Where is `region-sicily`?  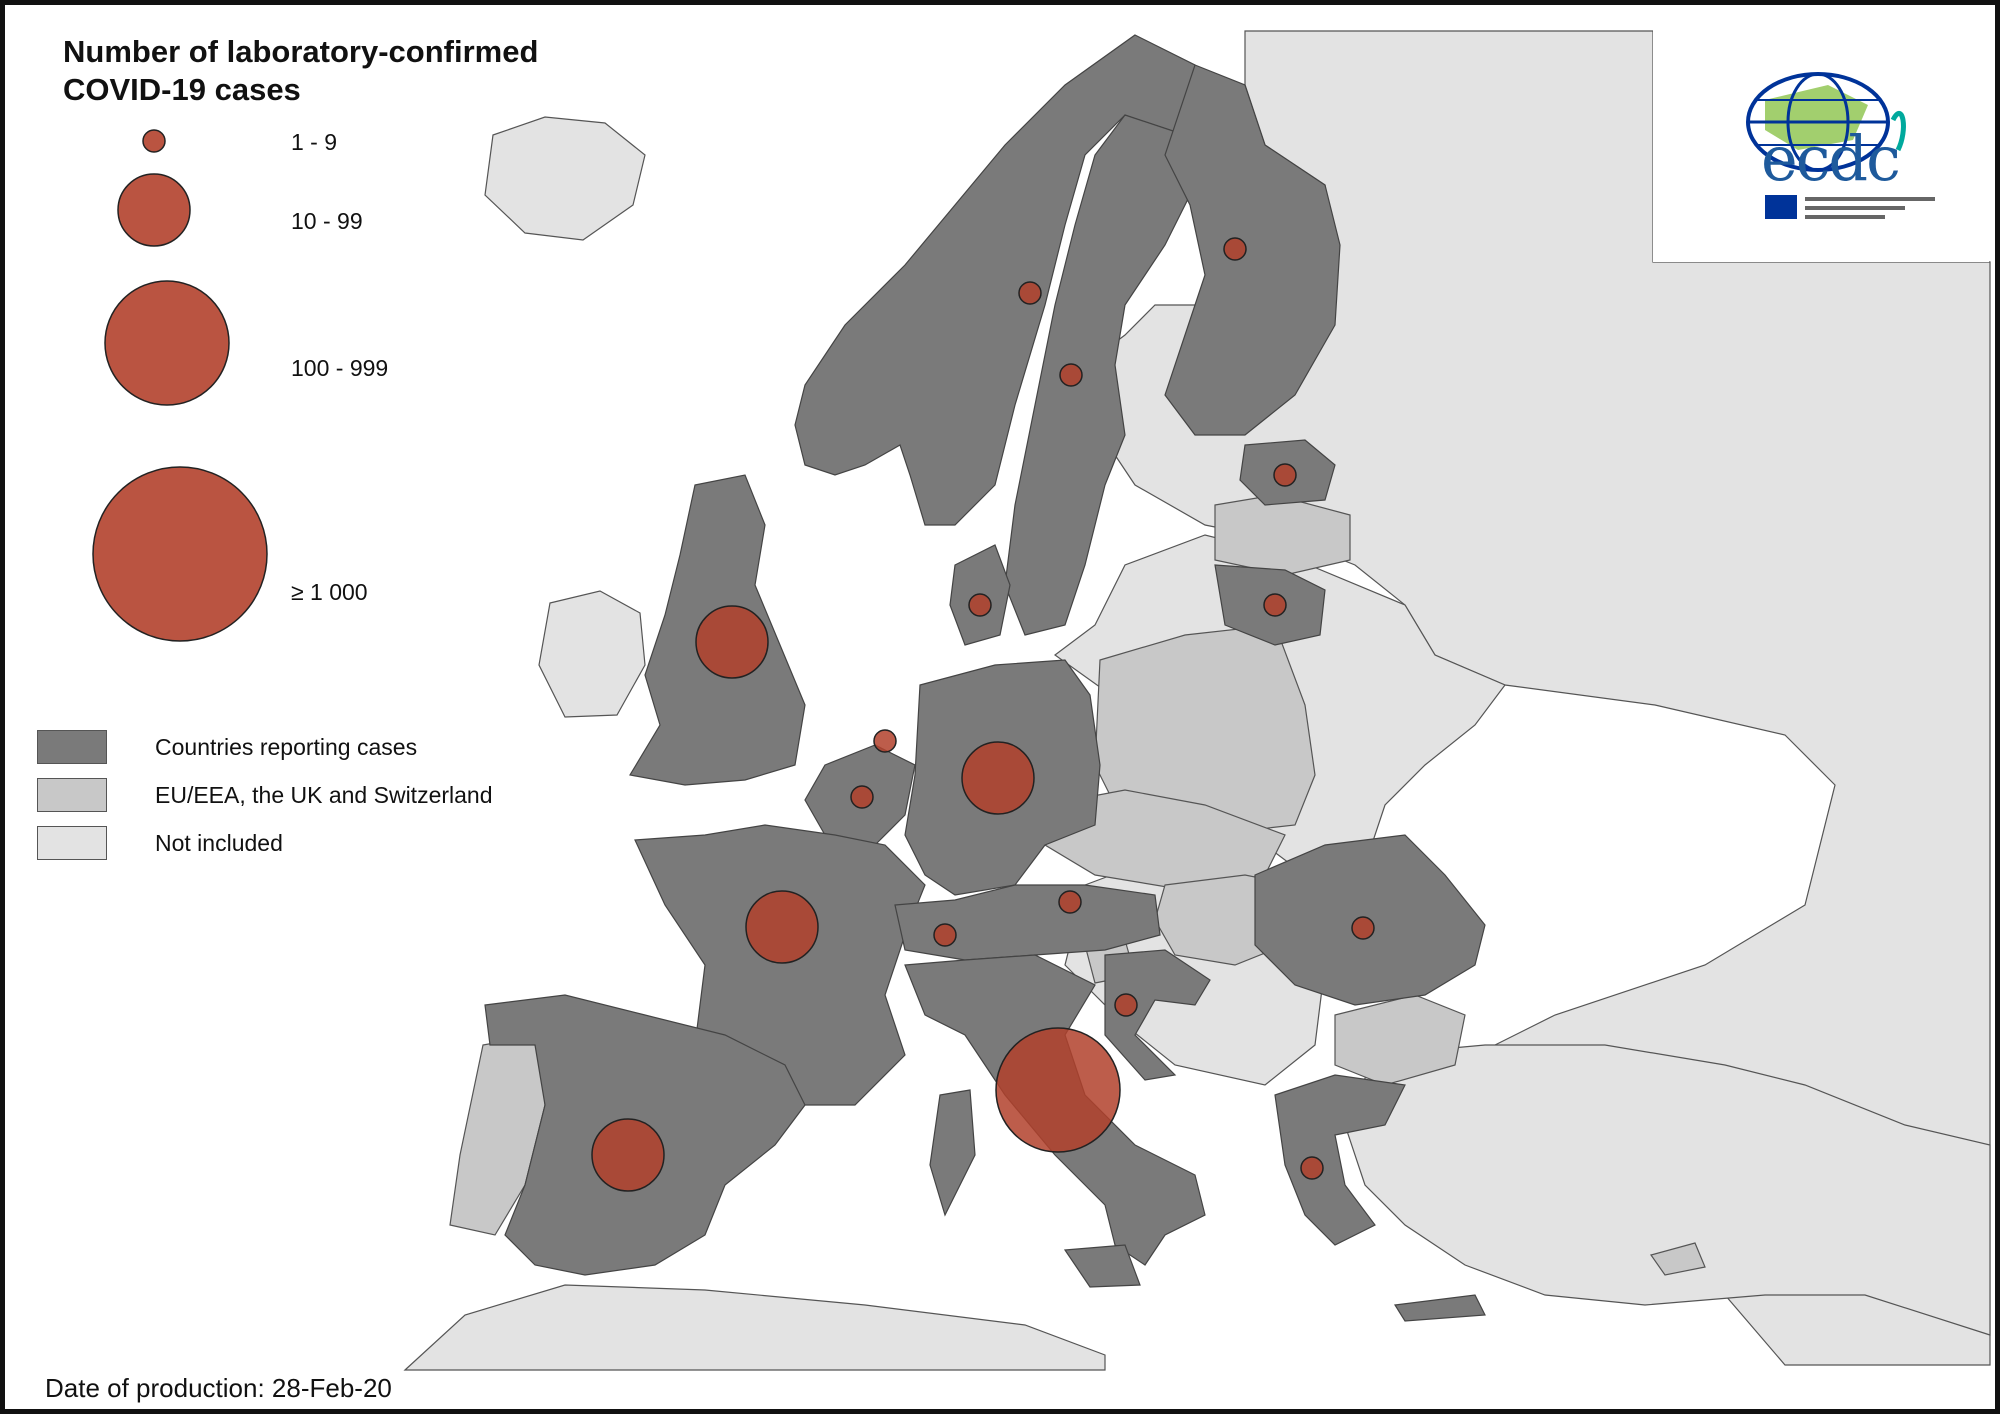
region-sicily is located at coordinates (1102, 1266).